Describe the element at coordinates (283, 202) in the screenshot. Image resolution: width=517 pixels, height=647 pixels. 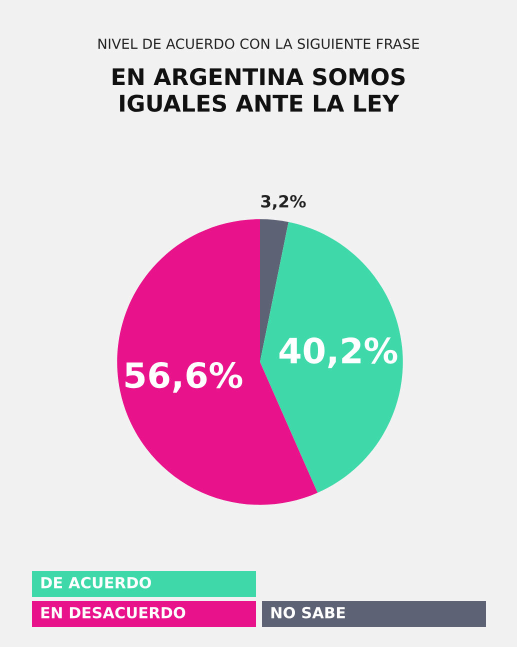
I see `data-label: 3,2%` at that location.